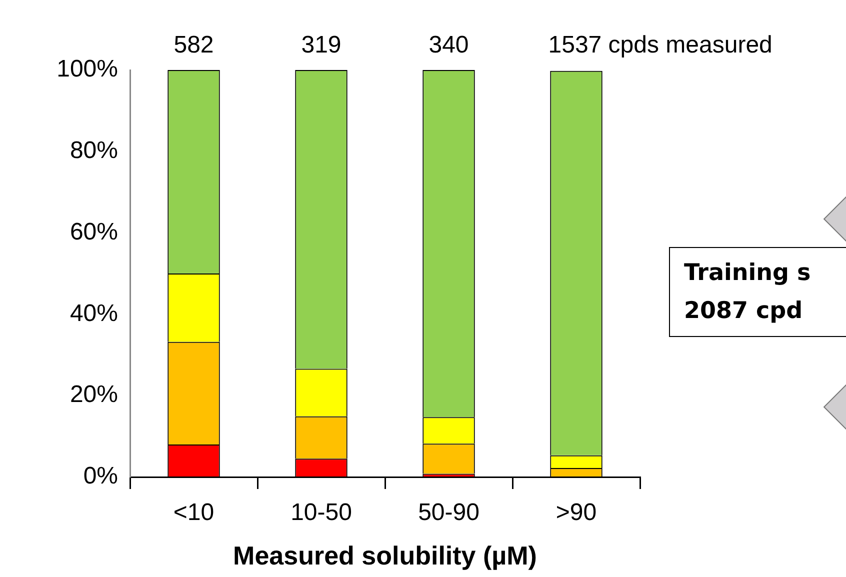  What do you see at coordinates (94, 232) in the screenshot?
I see `y-tick-label: 60%` at bounding box center [94, 232].